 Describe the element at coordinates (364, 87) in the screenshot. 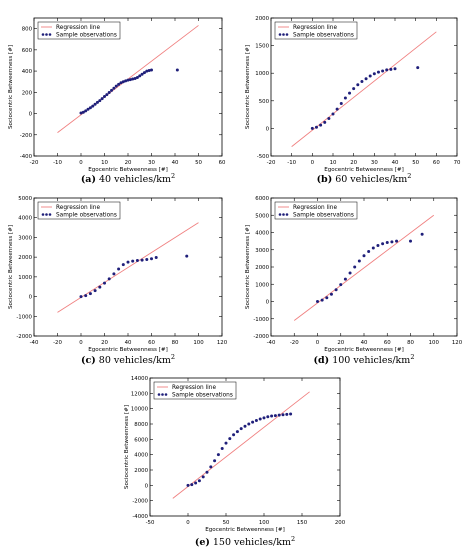

I see `plot-frame` at that location.